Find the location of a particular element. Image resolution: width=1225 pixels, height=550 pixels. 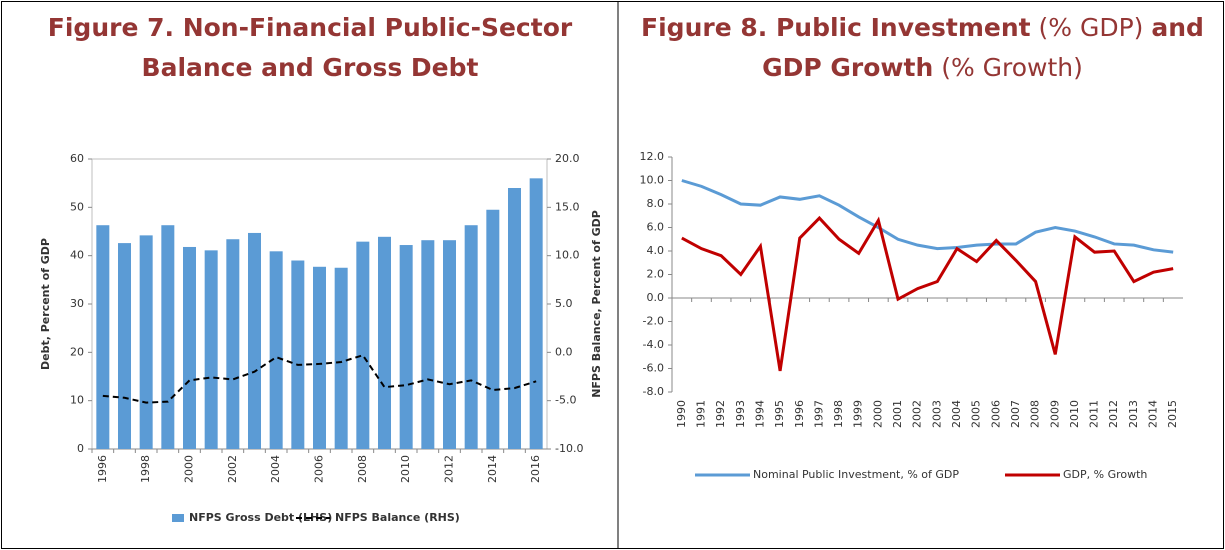

y-tick-label: 8.0 is located at coordinates (656, 203).